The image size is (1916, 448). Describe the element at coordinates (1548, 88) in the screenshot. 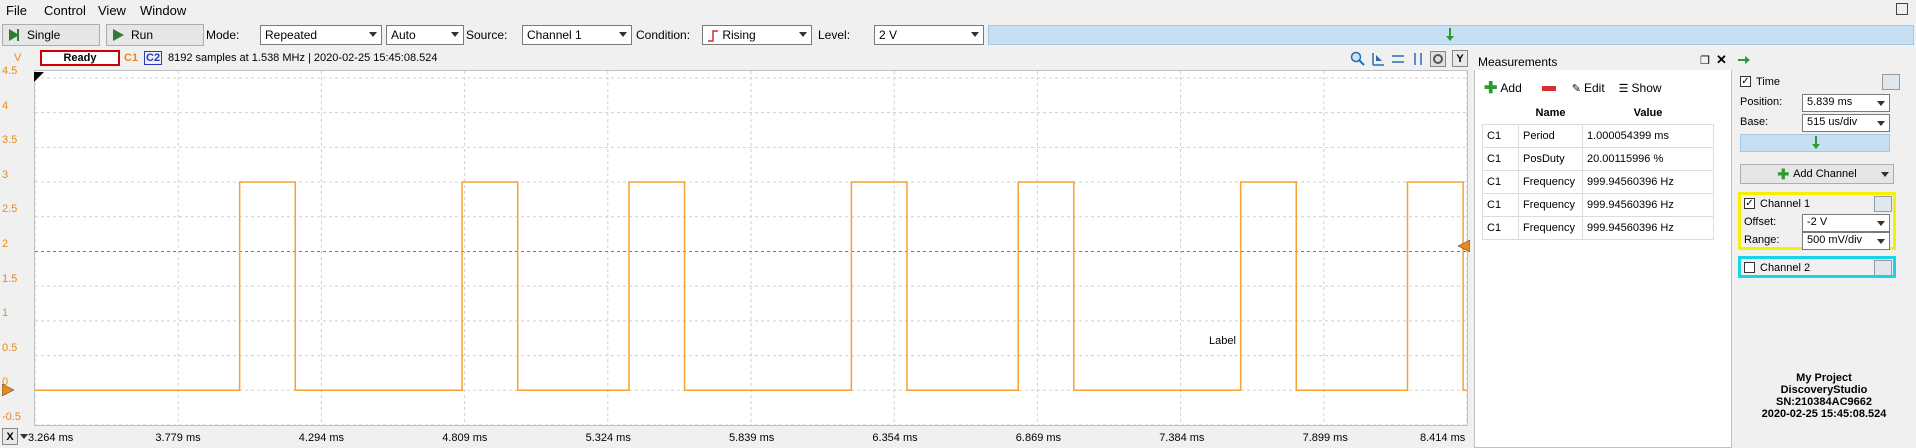

I see `remove-icon` at that location.